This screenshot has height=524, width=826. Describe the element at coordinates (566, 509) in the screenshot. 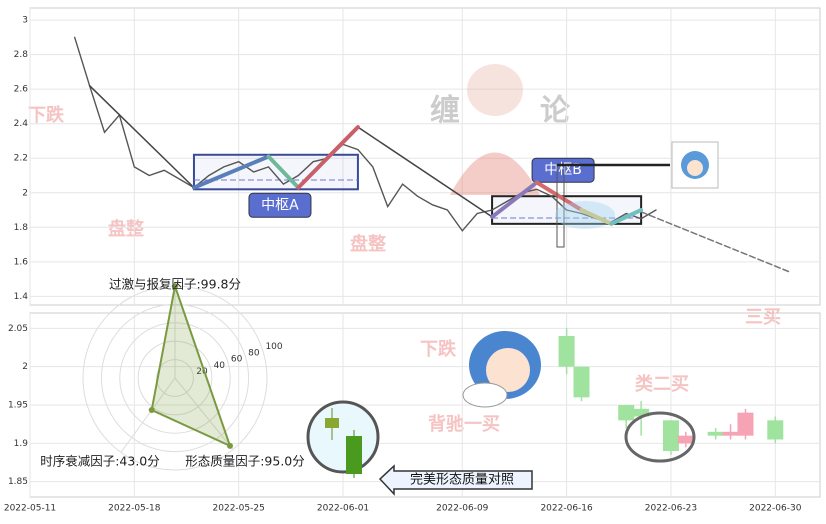

I see `x-tick-label: 2022-06-16` at that location.